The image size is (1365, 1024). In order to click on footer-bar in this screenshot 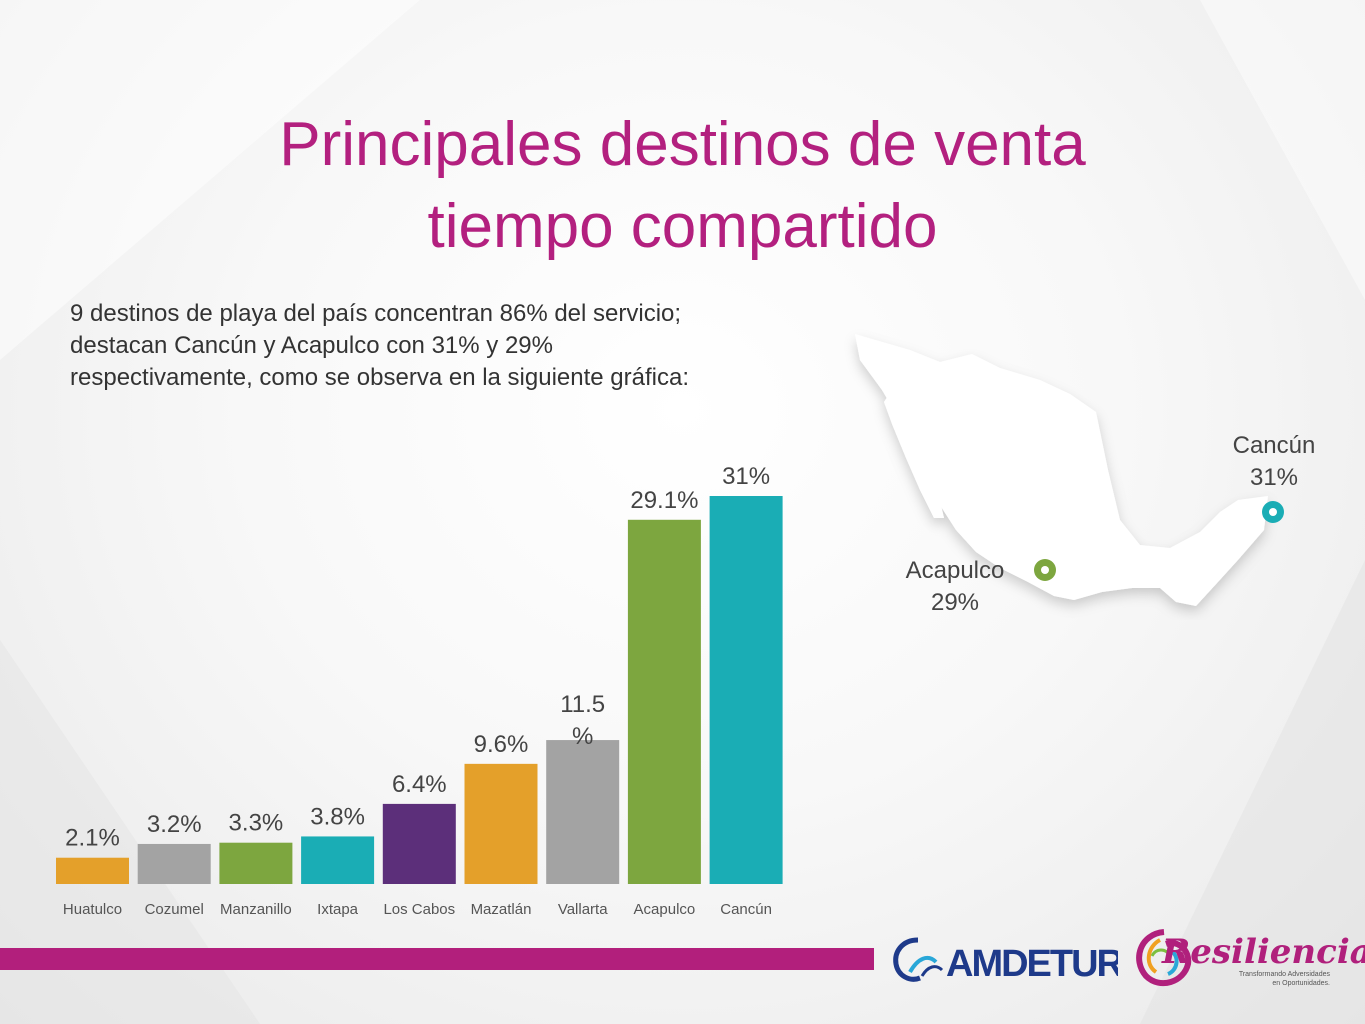, I will do `click(437, 959)`.